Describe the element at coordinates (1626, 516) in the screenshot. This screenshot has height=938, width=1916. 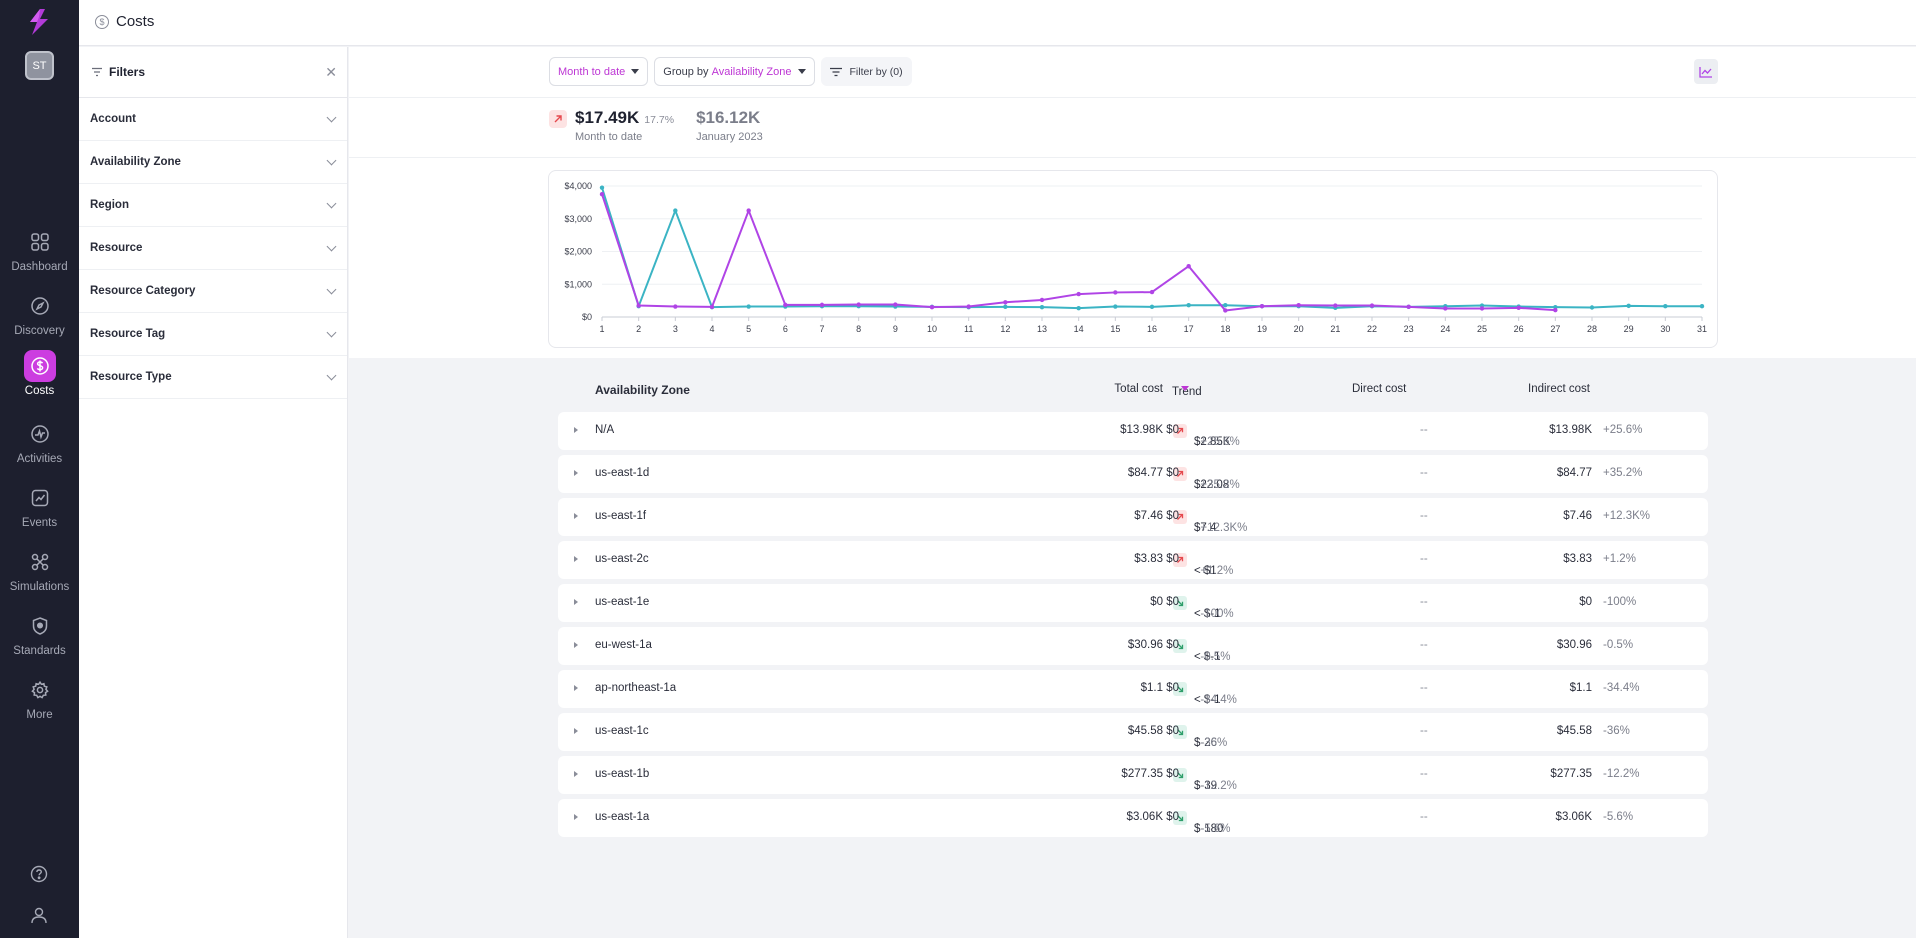
I see `indirect-cost-pct: +12.3K%` at that location.